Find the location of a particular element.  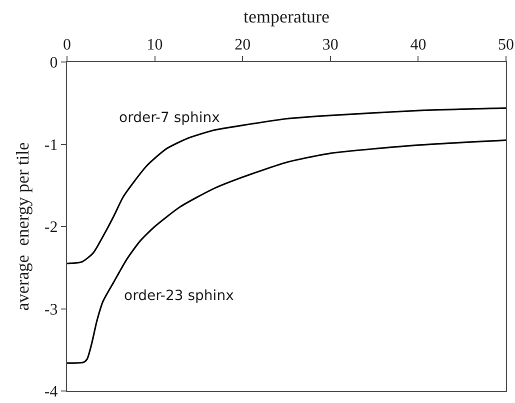

x-tick-label: 30 is located at coordinates (330, 45).